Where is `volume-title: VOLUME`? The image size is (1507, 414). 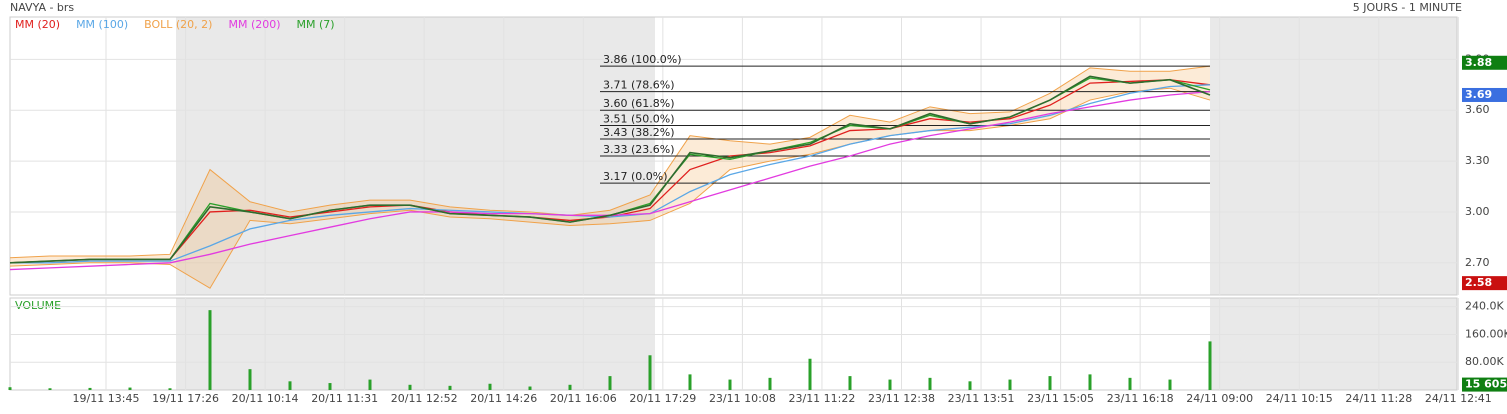 volume-title: VOLUME is located at coordinates (38, 305).